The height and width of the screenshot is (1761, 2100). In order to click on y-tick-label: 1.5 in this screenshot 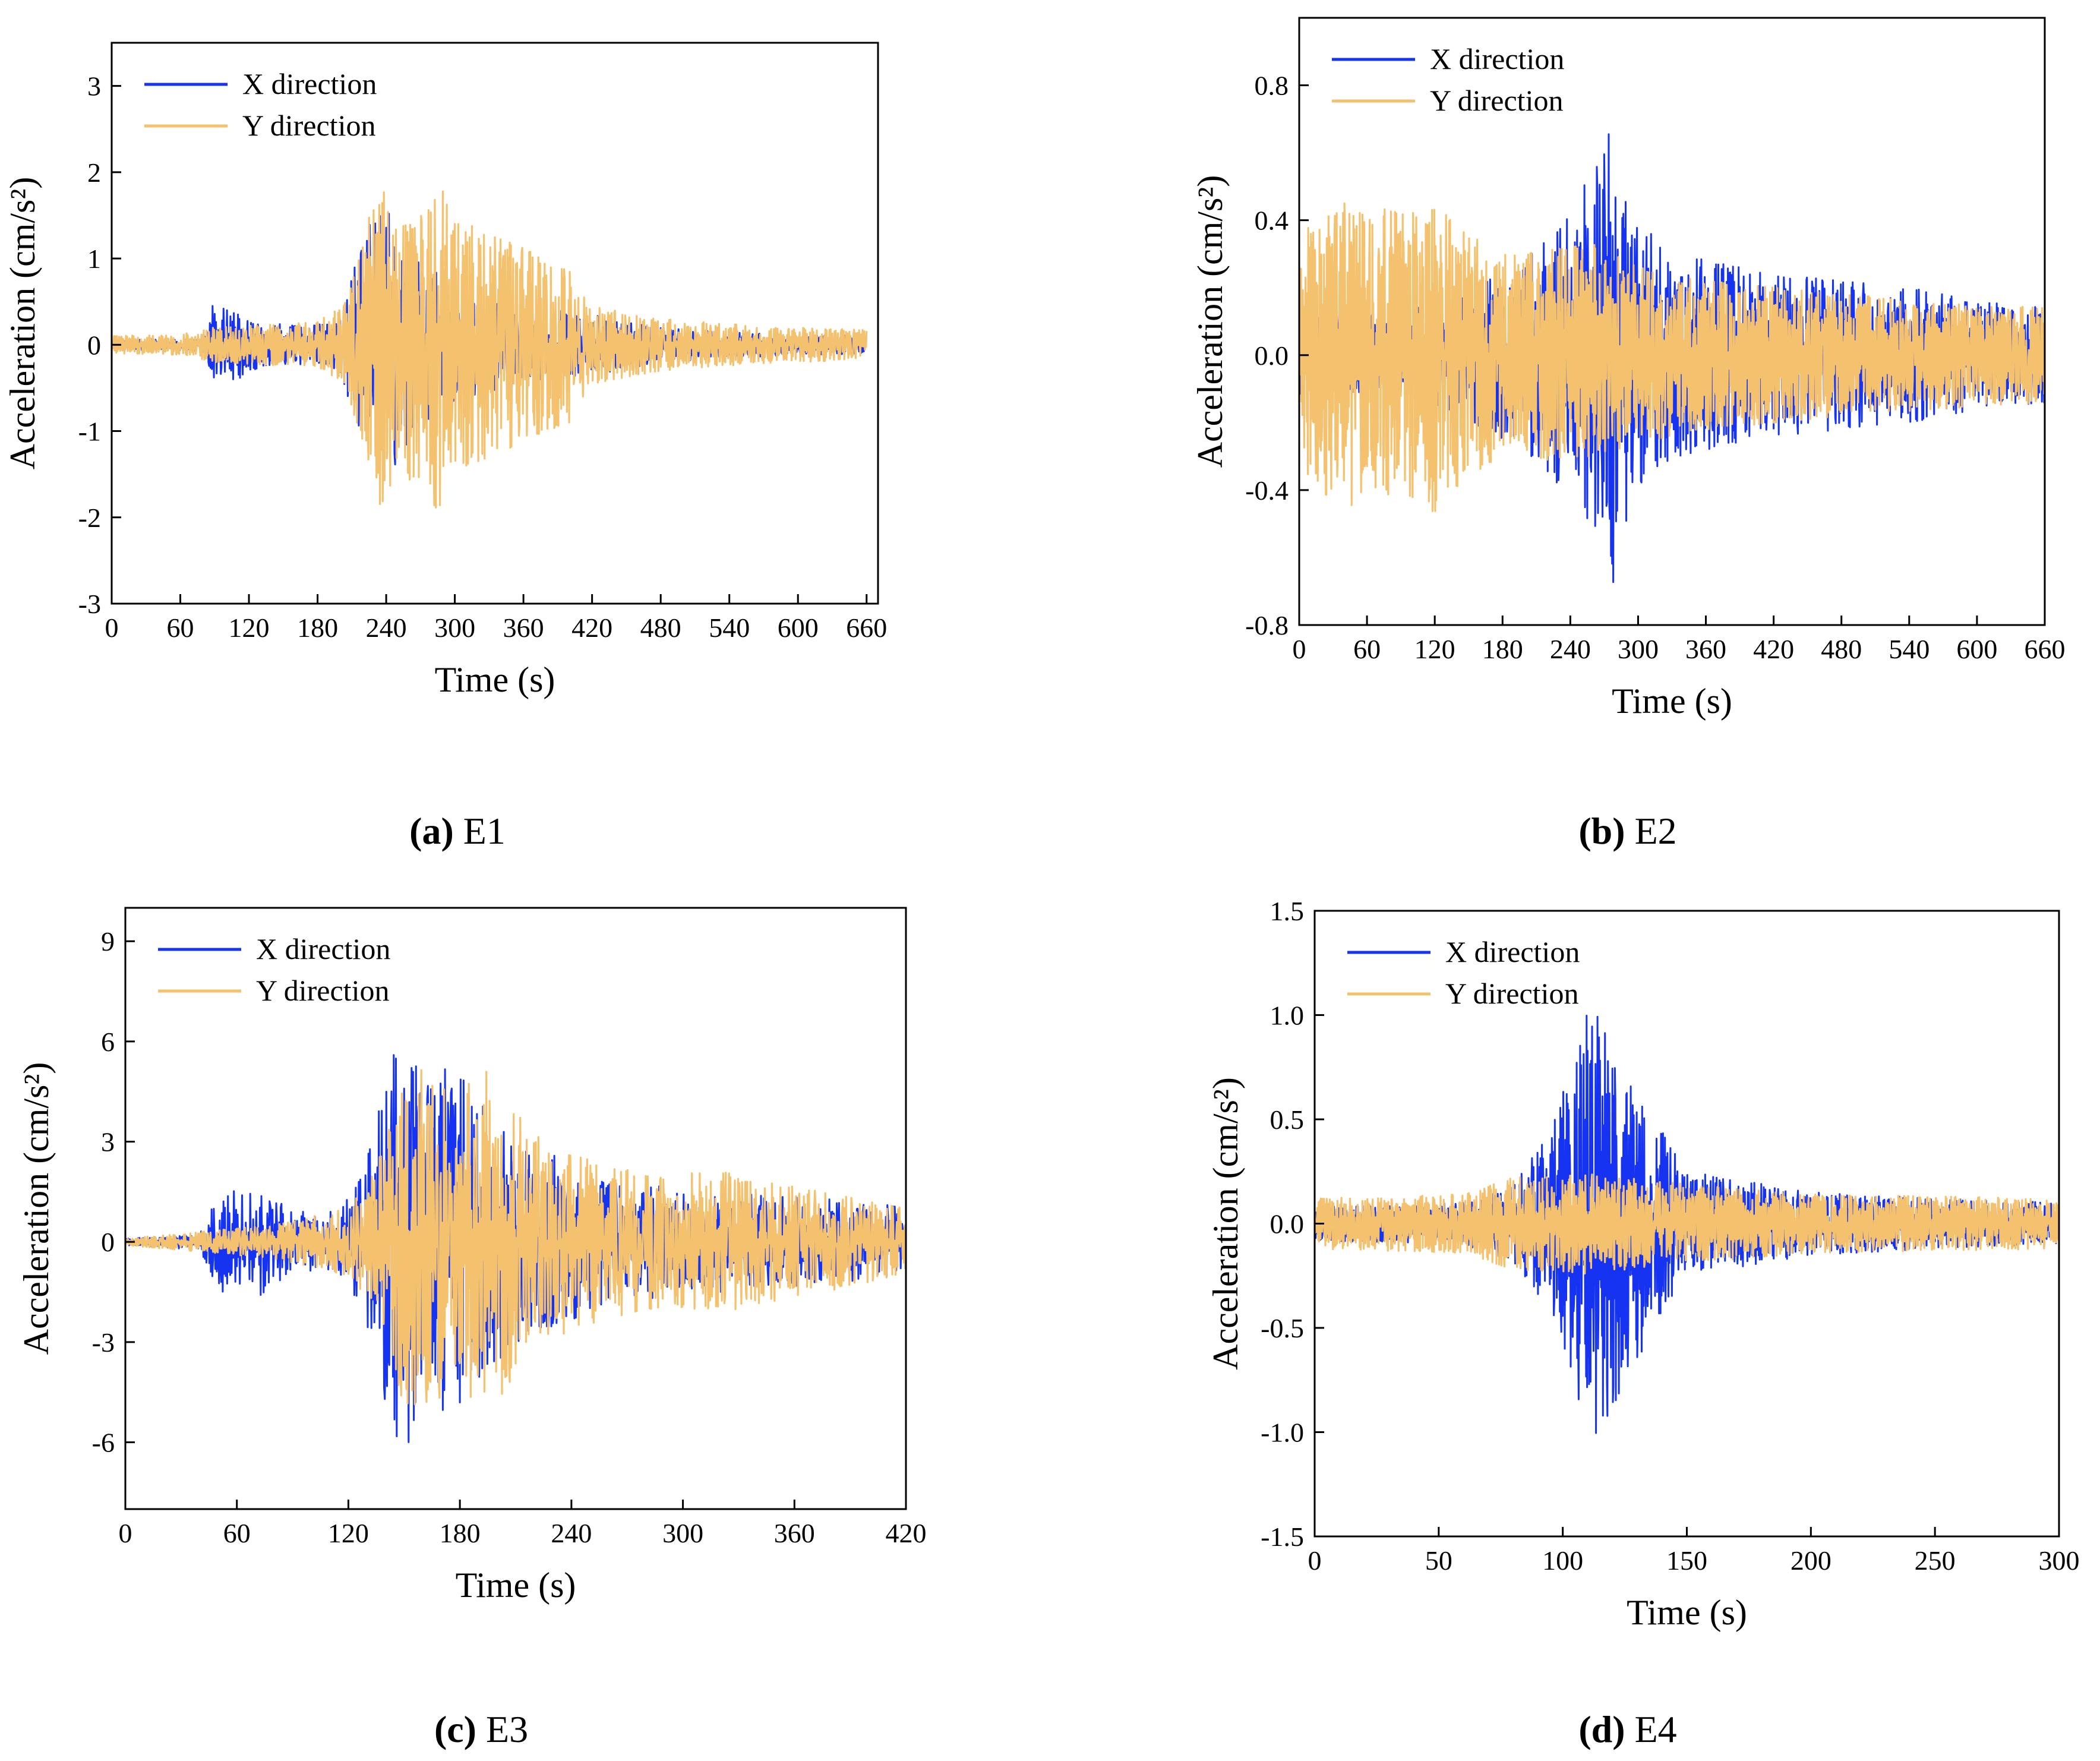, I will do `click(1287, 911)`.